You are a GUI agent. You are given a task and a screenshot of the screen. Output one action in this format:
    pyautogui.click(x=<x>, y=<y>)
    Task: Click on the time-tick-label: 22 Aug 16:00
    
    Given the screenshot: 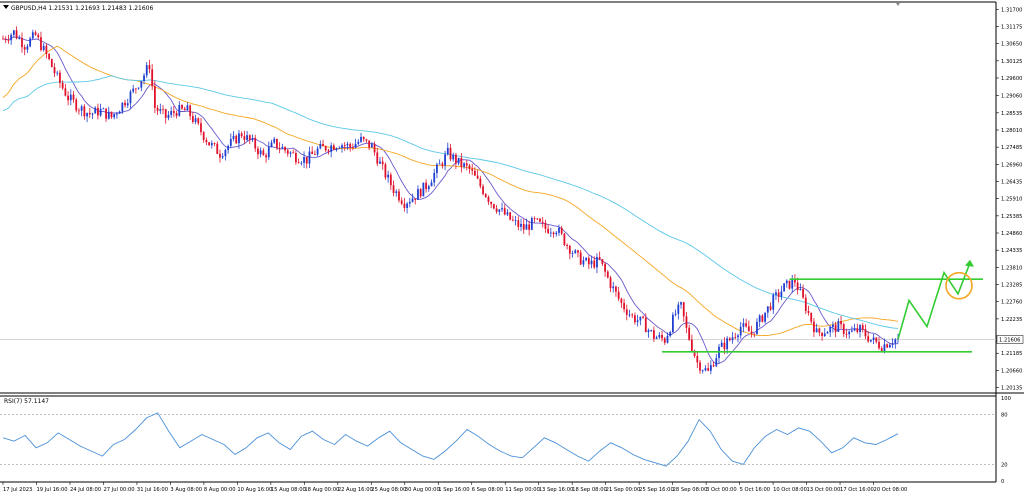 What is the action you would take?
    pyautogui.click(x=355, y=490)
    